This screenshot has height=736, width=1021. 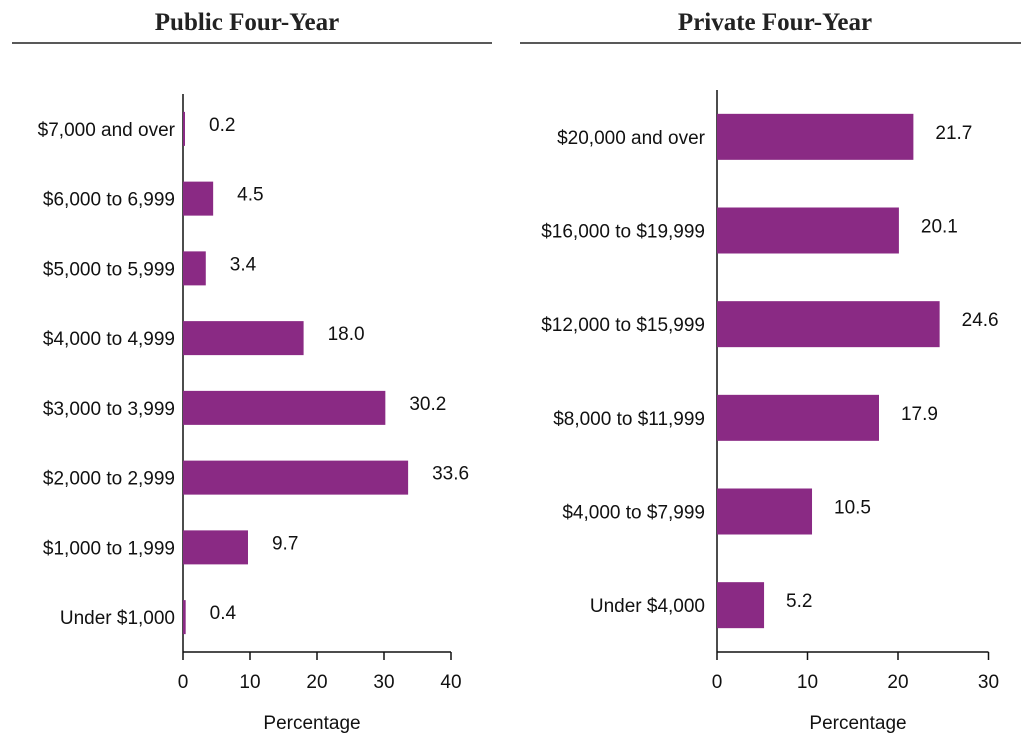 I want to click on public-x-axis-label: Percentage, so click(x=311, y=723).